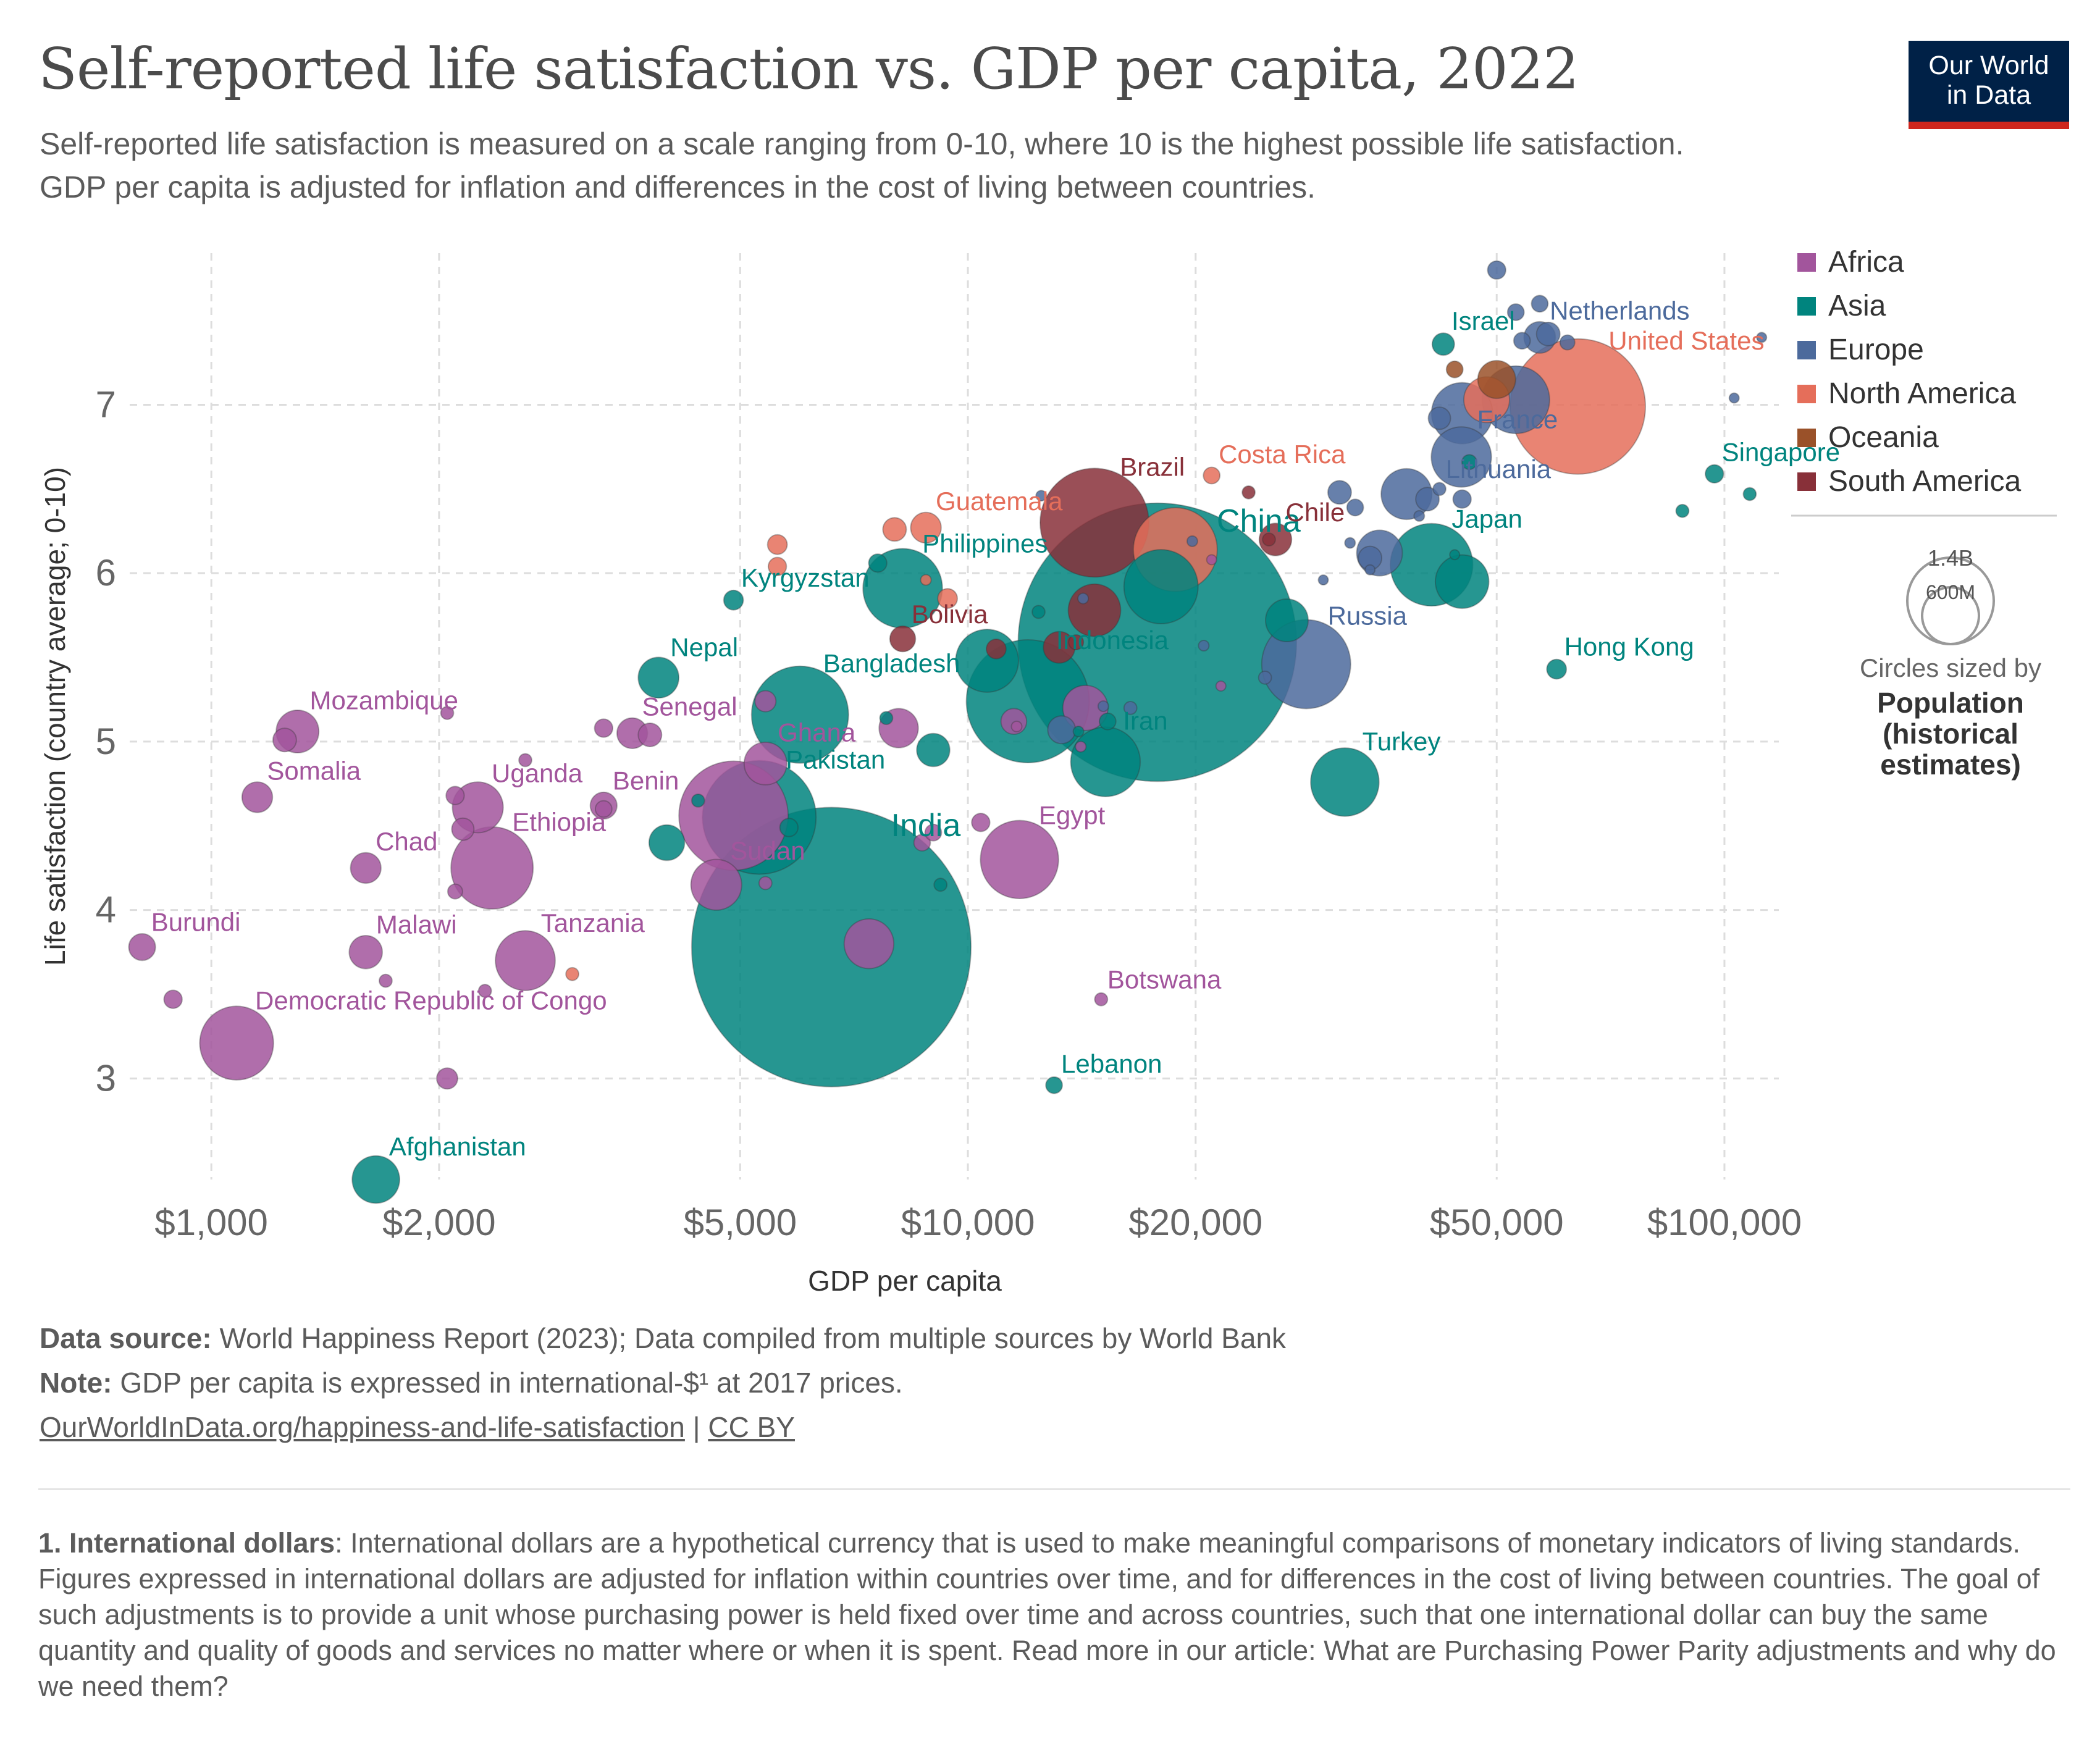  I want to click on point-label: Kyrgyzstan, so click(805, 577).